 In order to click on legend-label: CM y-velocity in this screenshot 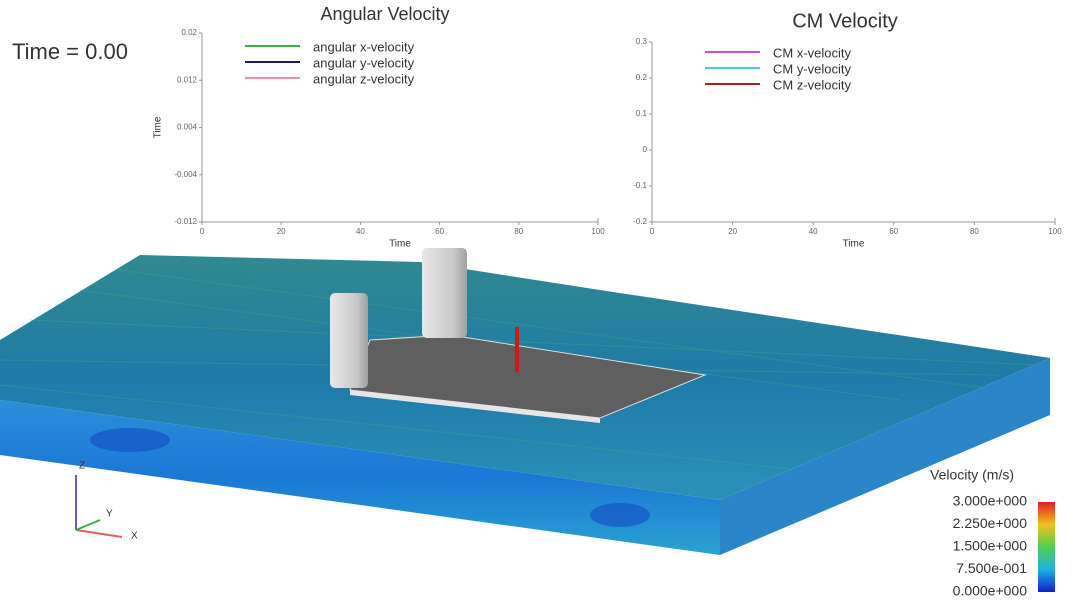, I will do `click(812, 68)`.